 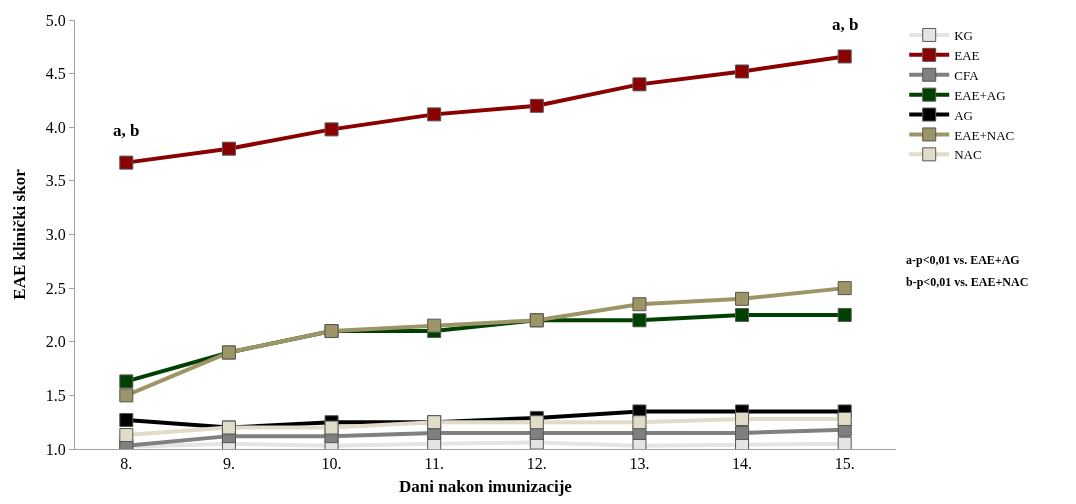 I want to click on y-tick-label: 4.0, so click(x=55, y=127).